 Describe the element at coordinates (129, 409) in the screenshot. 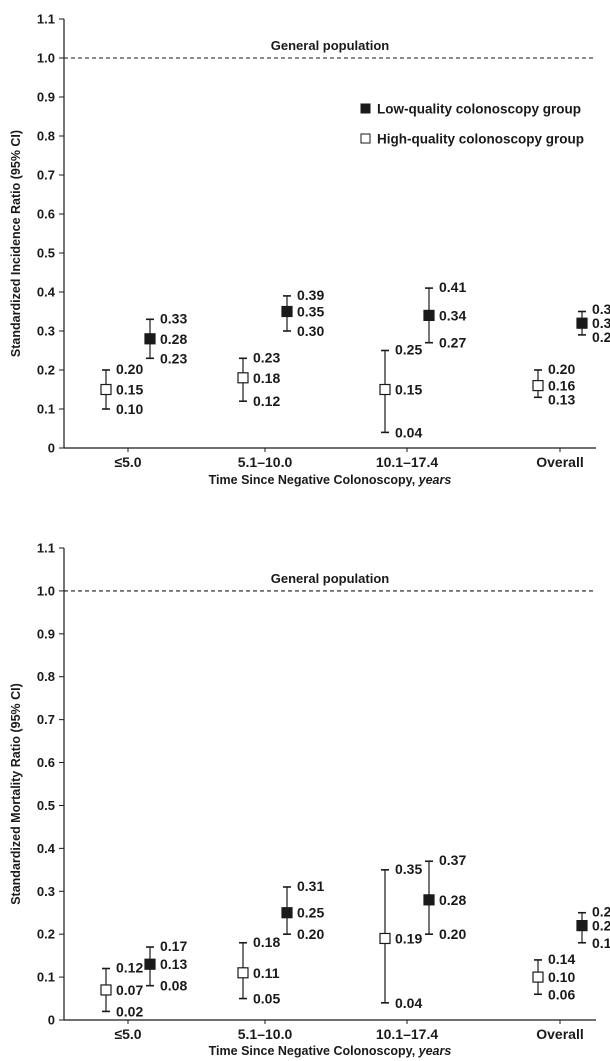

I see `ci-lower-label: 0.10` at that location.